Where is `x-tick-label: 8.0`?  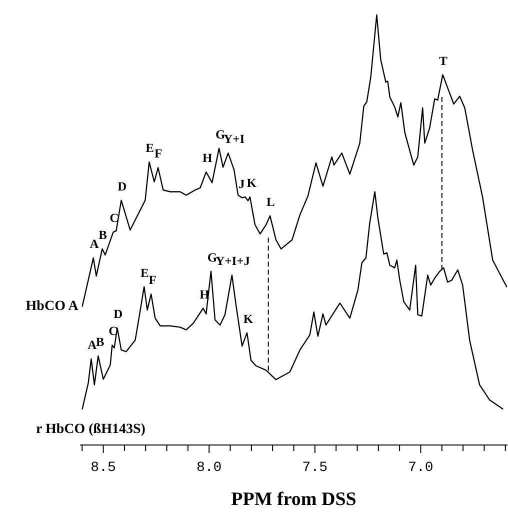 x-tick-label: 8.0 is located at coordinates (209, 468).